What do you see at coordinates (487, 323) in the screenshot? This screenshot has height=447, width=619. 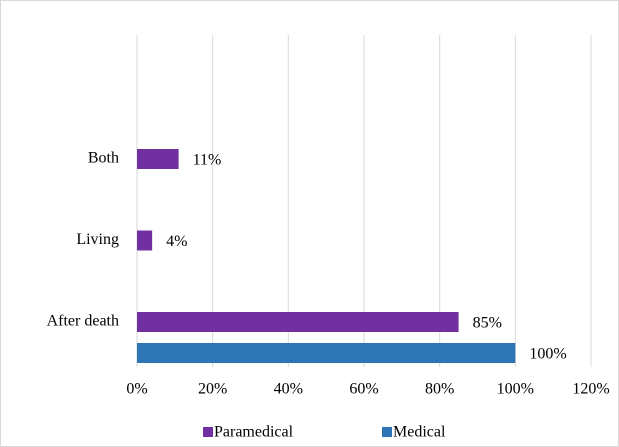 I see `data-label: 85%` at bounding box center [487, 323].